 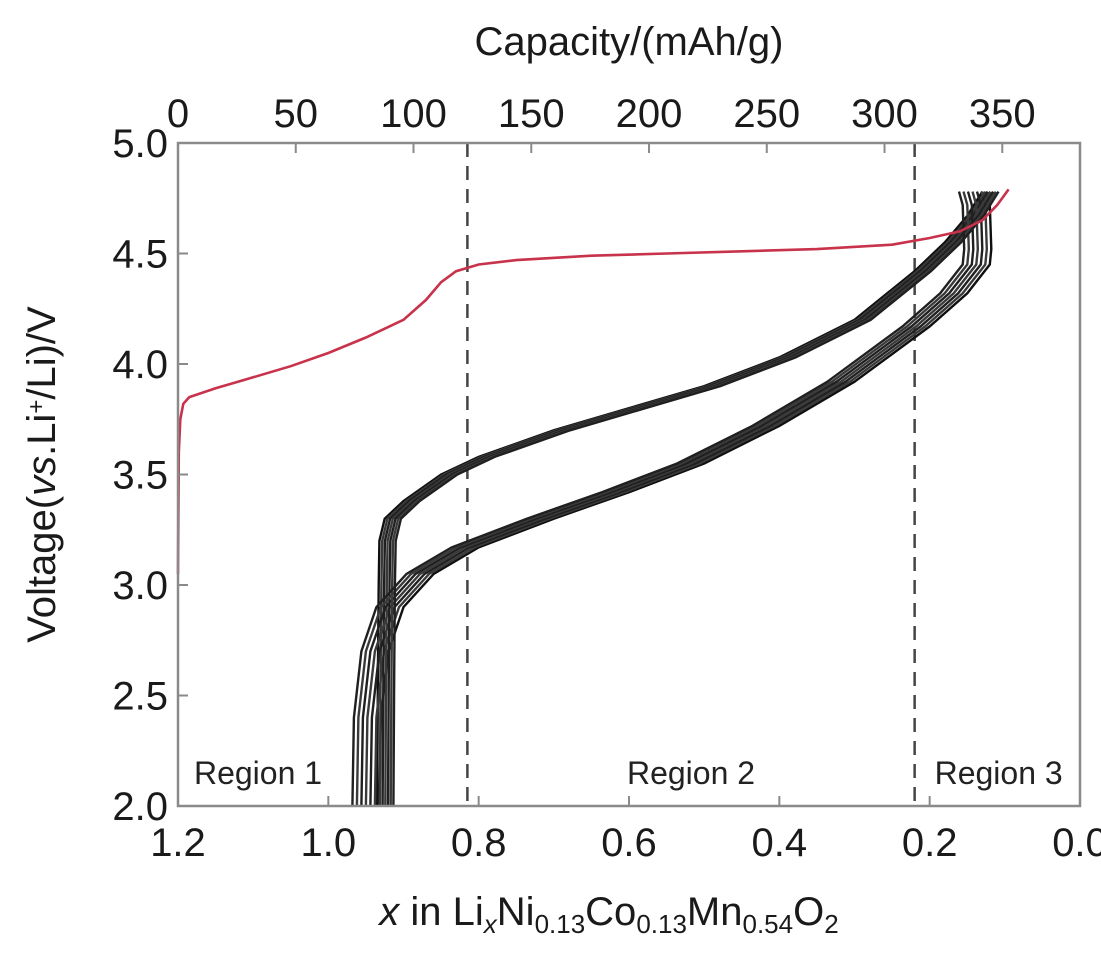 I want to click on axis-title-part: 2, so click(x=831, y=924).